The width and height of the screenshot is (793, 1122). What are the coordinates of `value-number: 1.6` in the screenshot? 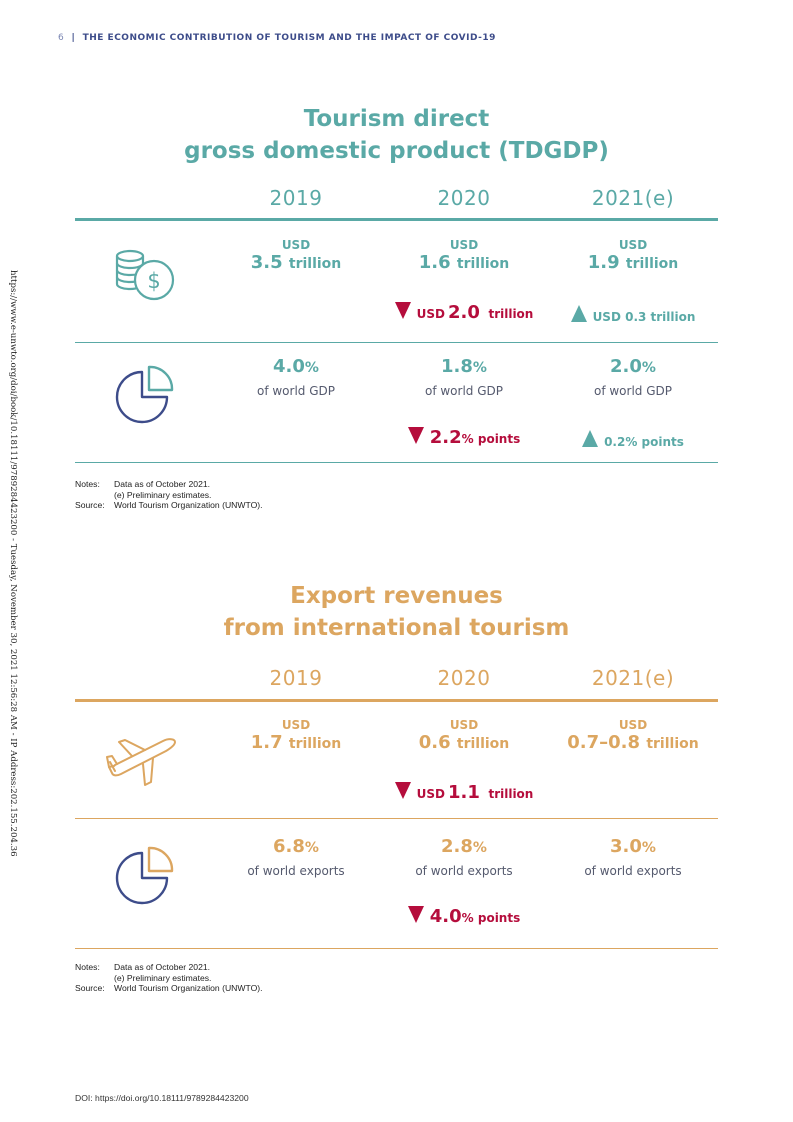 It's located at (434, 262).